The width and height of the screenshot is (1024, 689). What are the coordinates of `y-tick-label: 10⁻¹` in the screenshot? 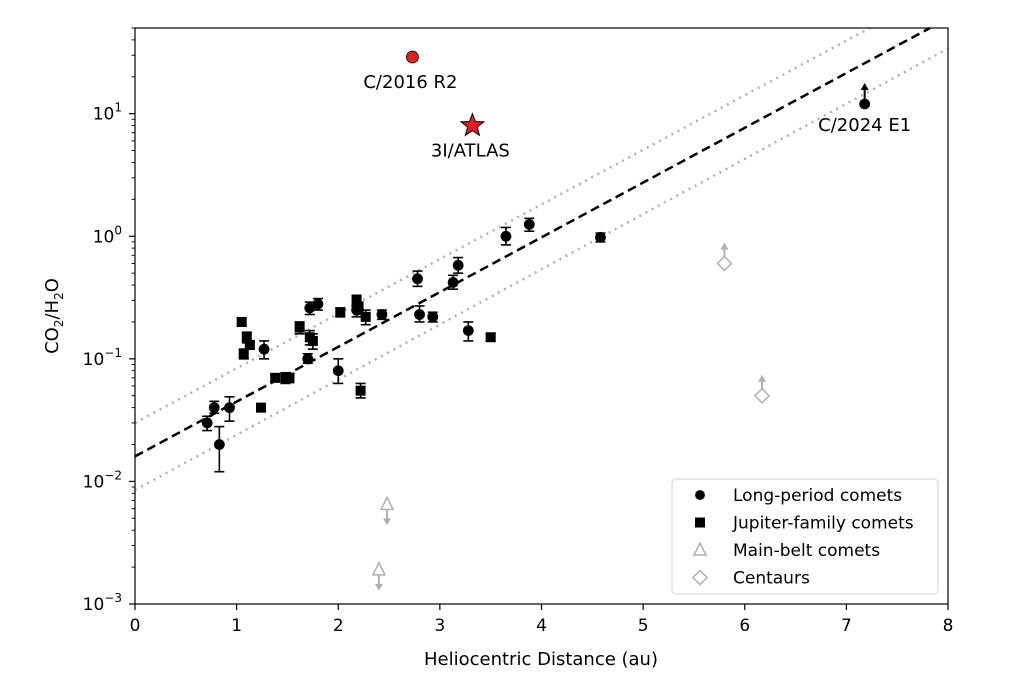 It's located at (102, 358).